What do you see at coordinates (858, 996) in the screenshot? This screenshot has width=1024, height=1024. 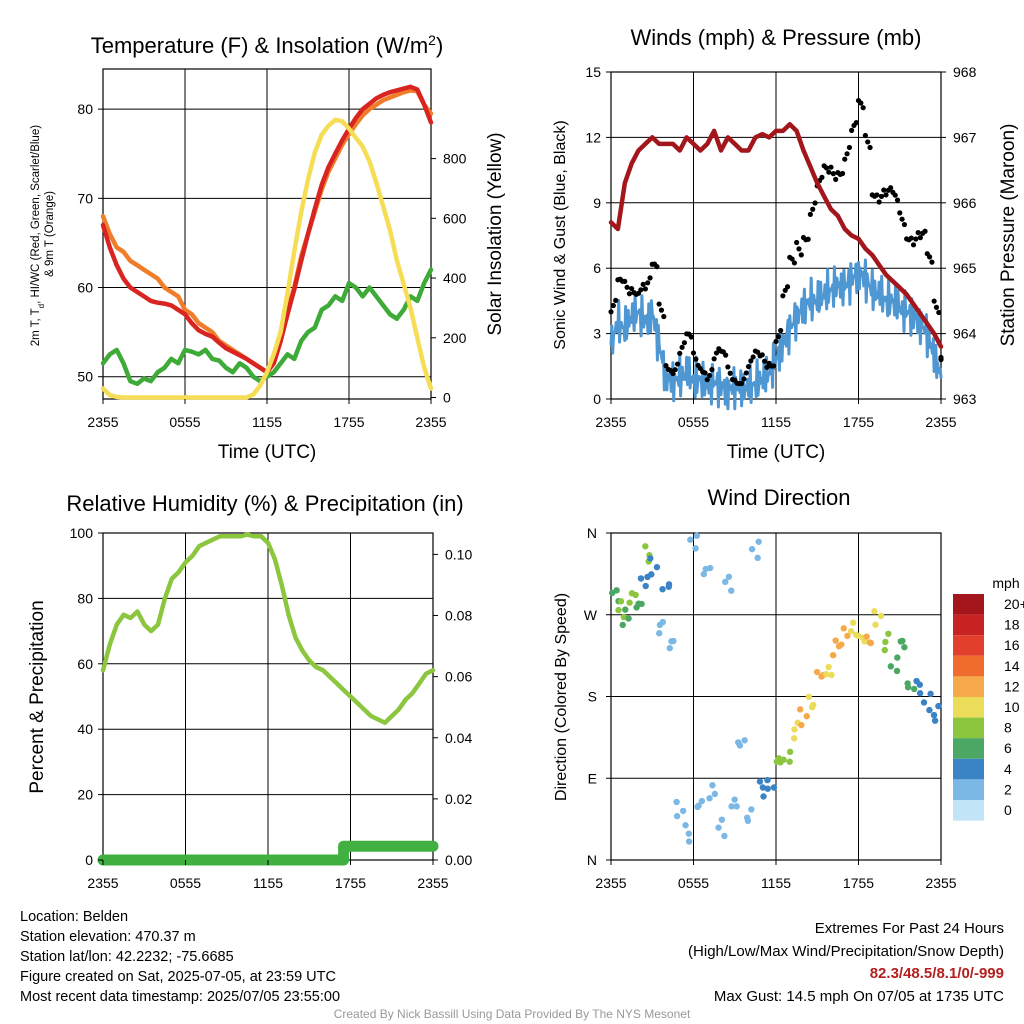 I see `max-gust: Max Gust: 14.5 mph On 07/05 at 1735 UTC` at bounding box center [858, 996].